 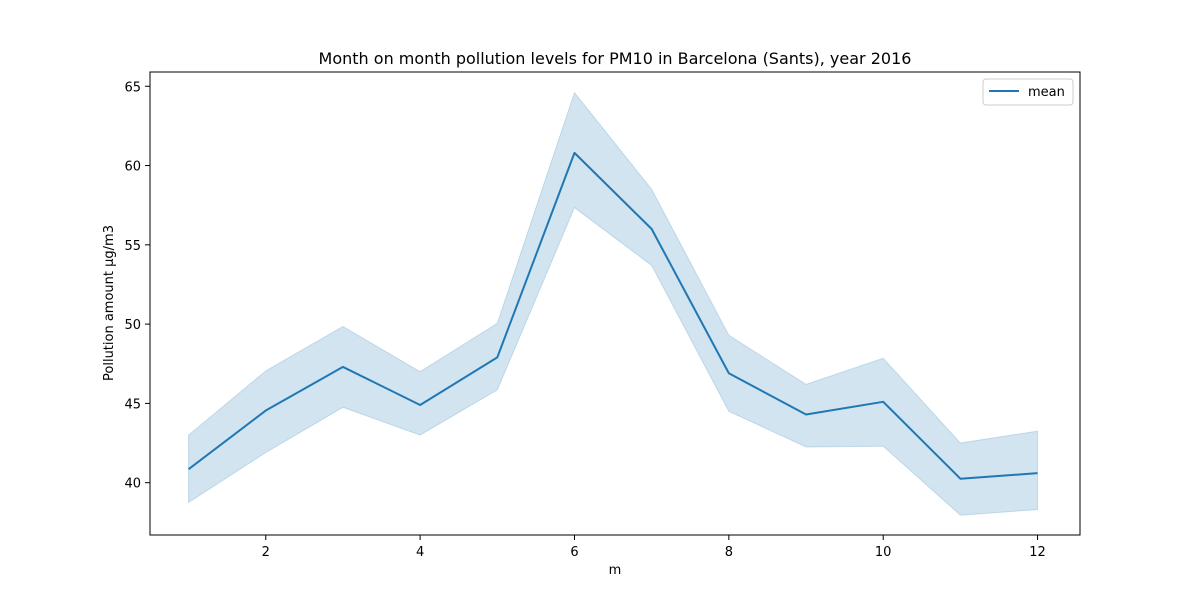 What do you see at coordinates (137, 286) in the screenshot?
I see `y-axis-ticks: 40 45 50 55 60 65` at bounding box center [137, 286].